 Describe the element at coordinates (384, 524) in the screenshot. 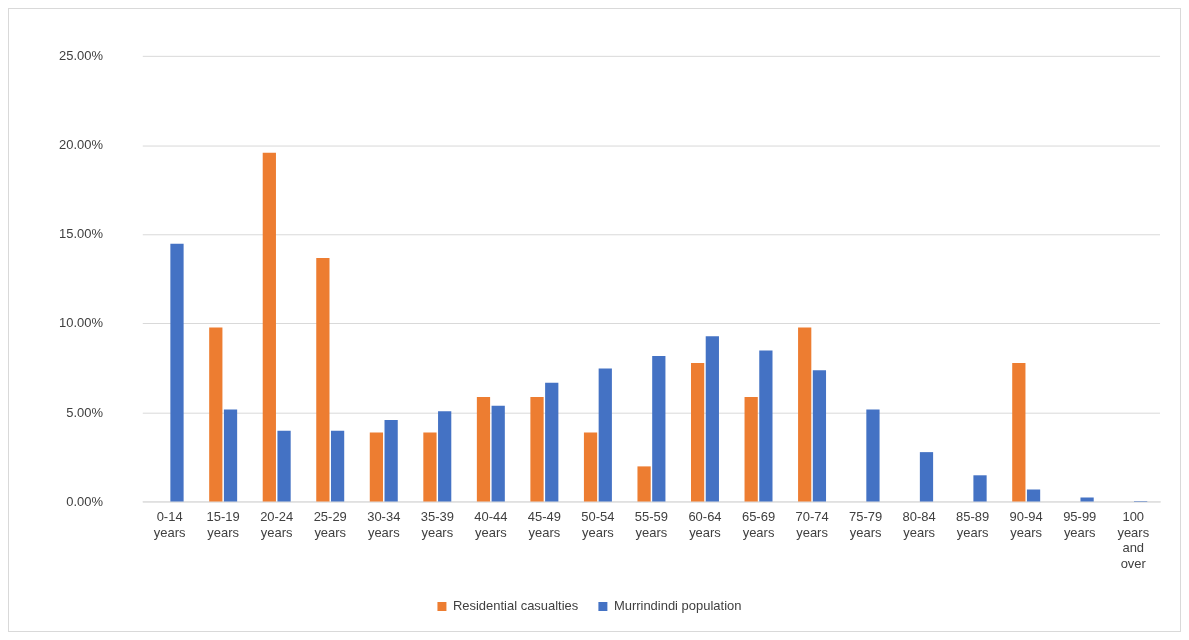

I see `x-tick-label: 30-34 years` at that location.